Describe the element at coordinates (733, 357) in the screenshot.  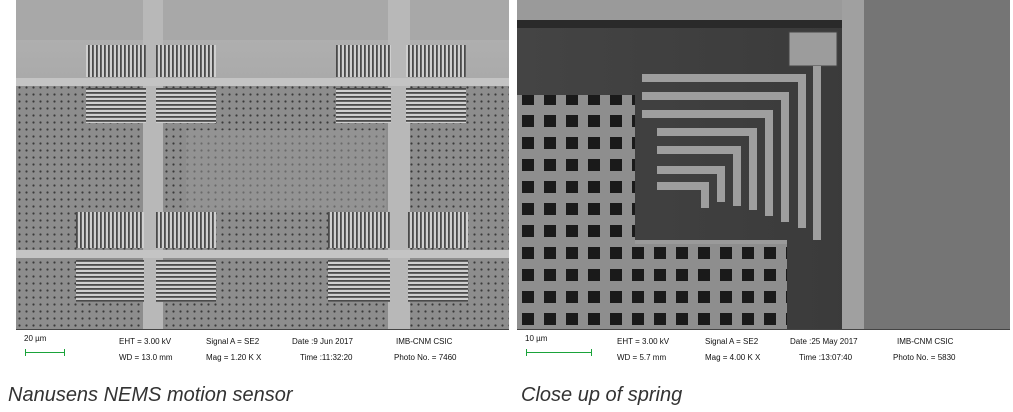
I see `mag-value: Mag = 4.00 K X` at that location.